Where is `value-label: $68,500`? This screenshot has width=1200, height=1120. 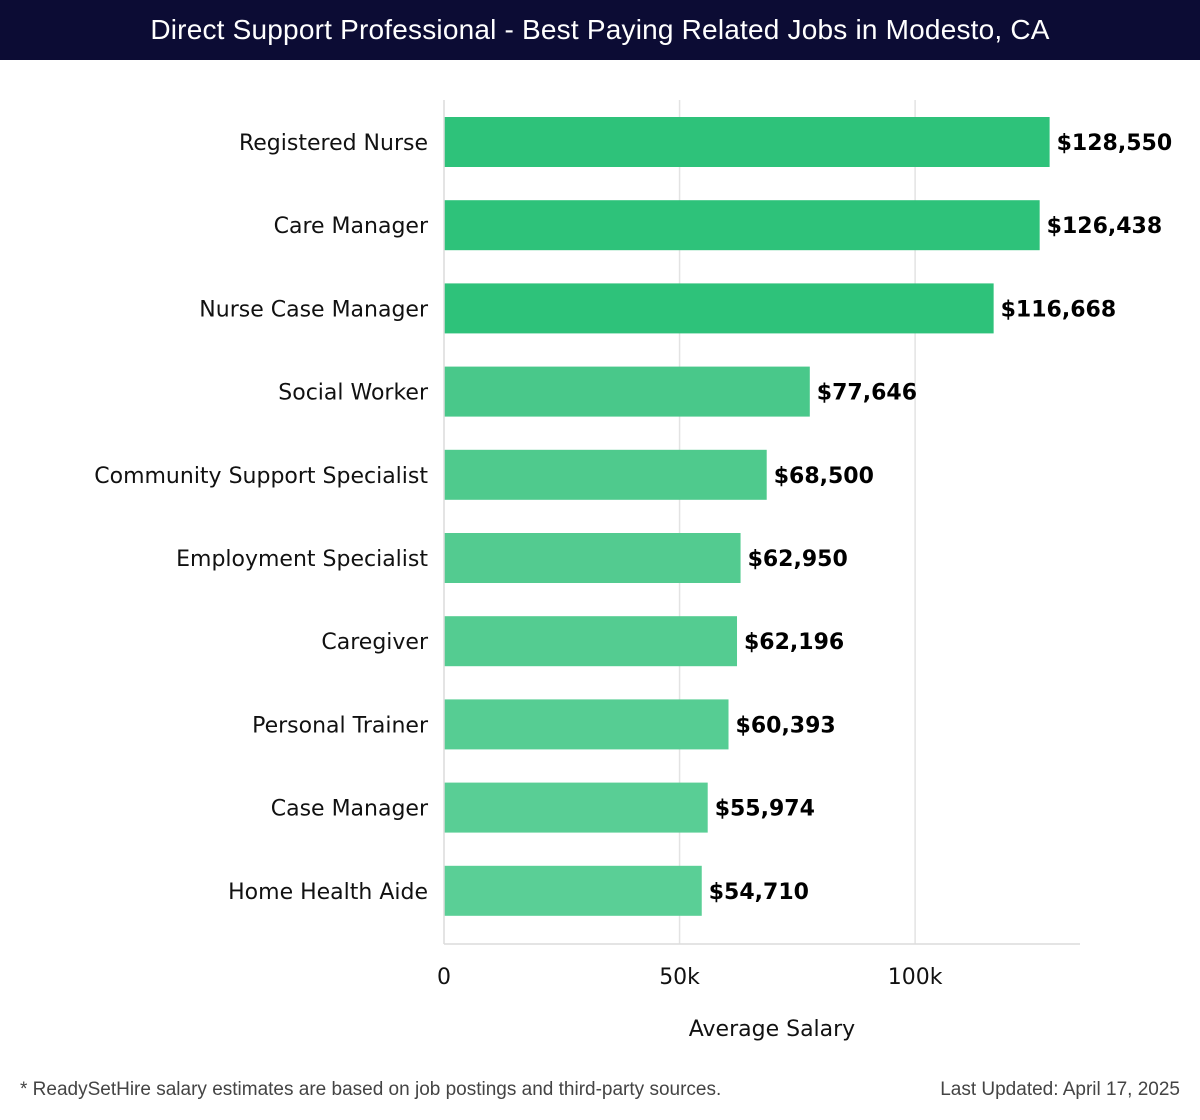 value-label: $68,500 is located at coordinates (824, 476).